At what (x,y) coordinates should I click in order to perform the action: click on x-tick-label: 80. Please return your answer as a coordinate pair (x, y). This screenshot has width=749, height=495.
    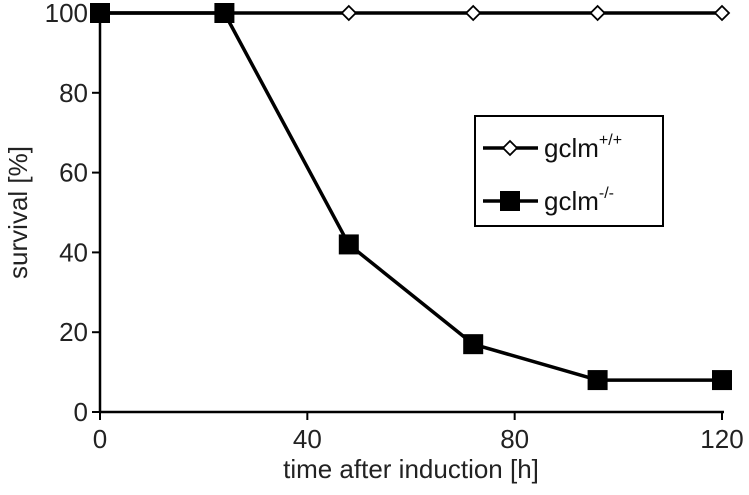
    Looking at the image, I should click on (514, 439).